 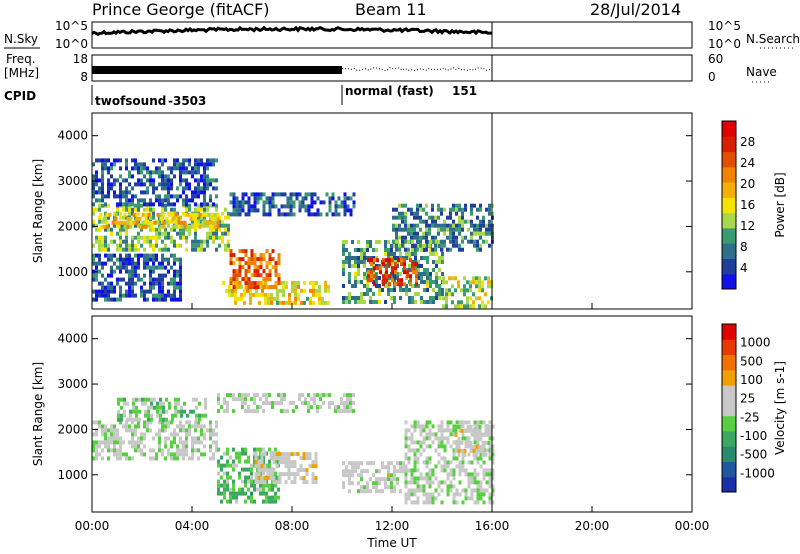 I want to click on nsky-panel: N.Sky 10^5 10^0 10^5 10^0 N.Search, so click(x=402, y=35).